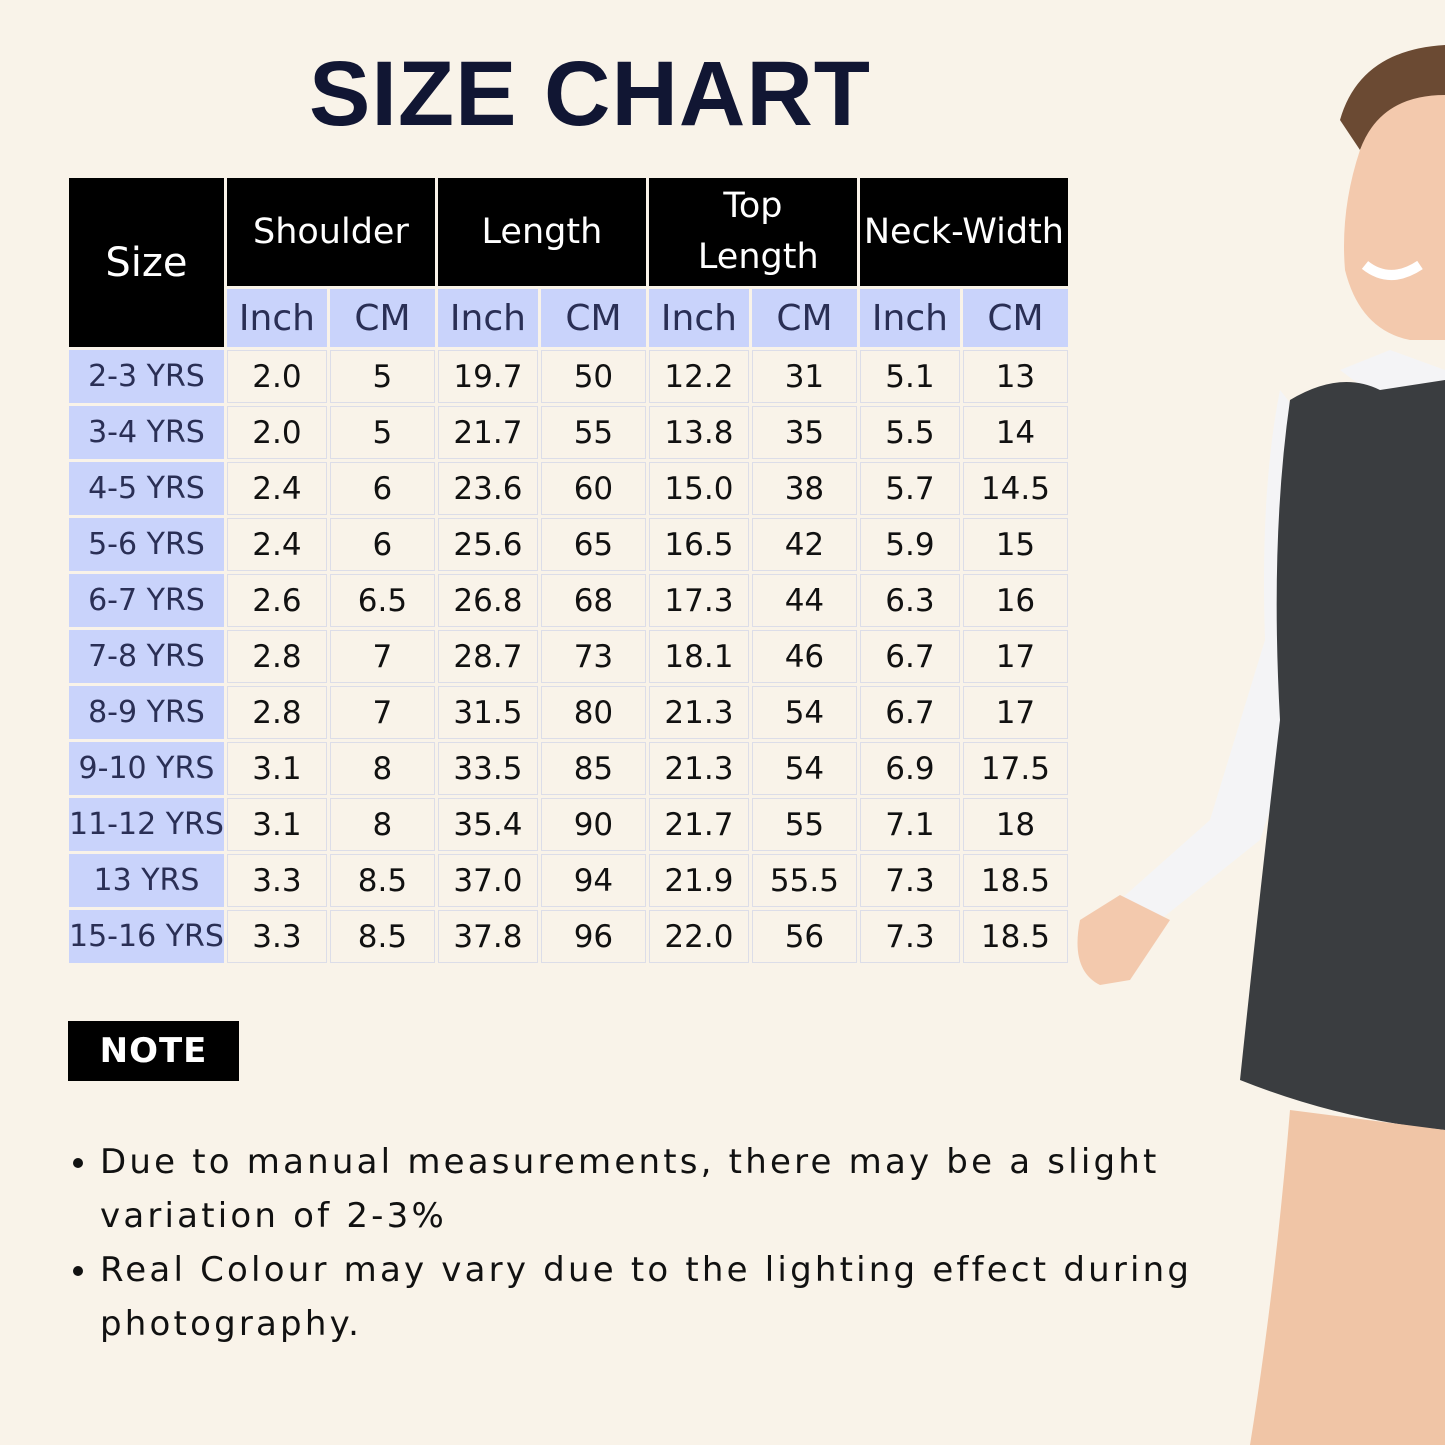 The width and height of the screenshot is (1445, 1445). I want to click on pinafore, so click(1342, 755).